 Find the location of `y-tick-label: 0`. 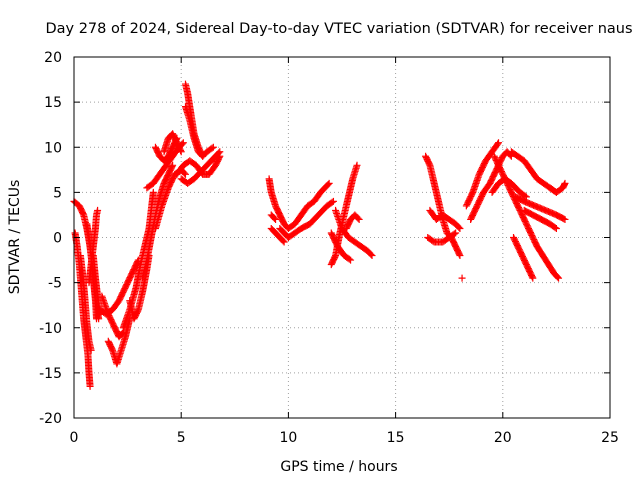

y-tick-label: 0 is located at coordinates (57, 239).